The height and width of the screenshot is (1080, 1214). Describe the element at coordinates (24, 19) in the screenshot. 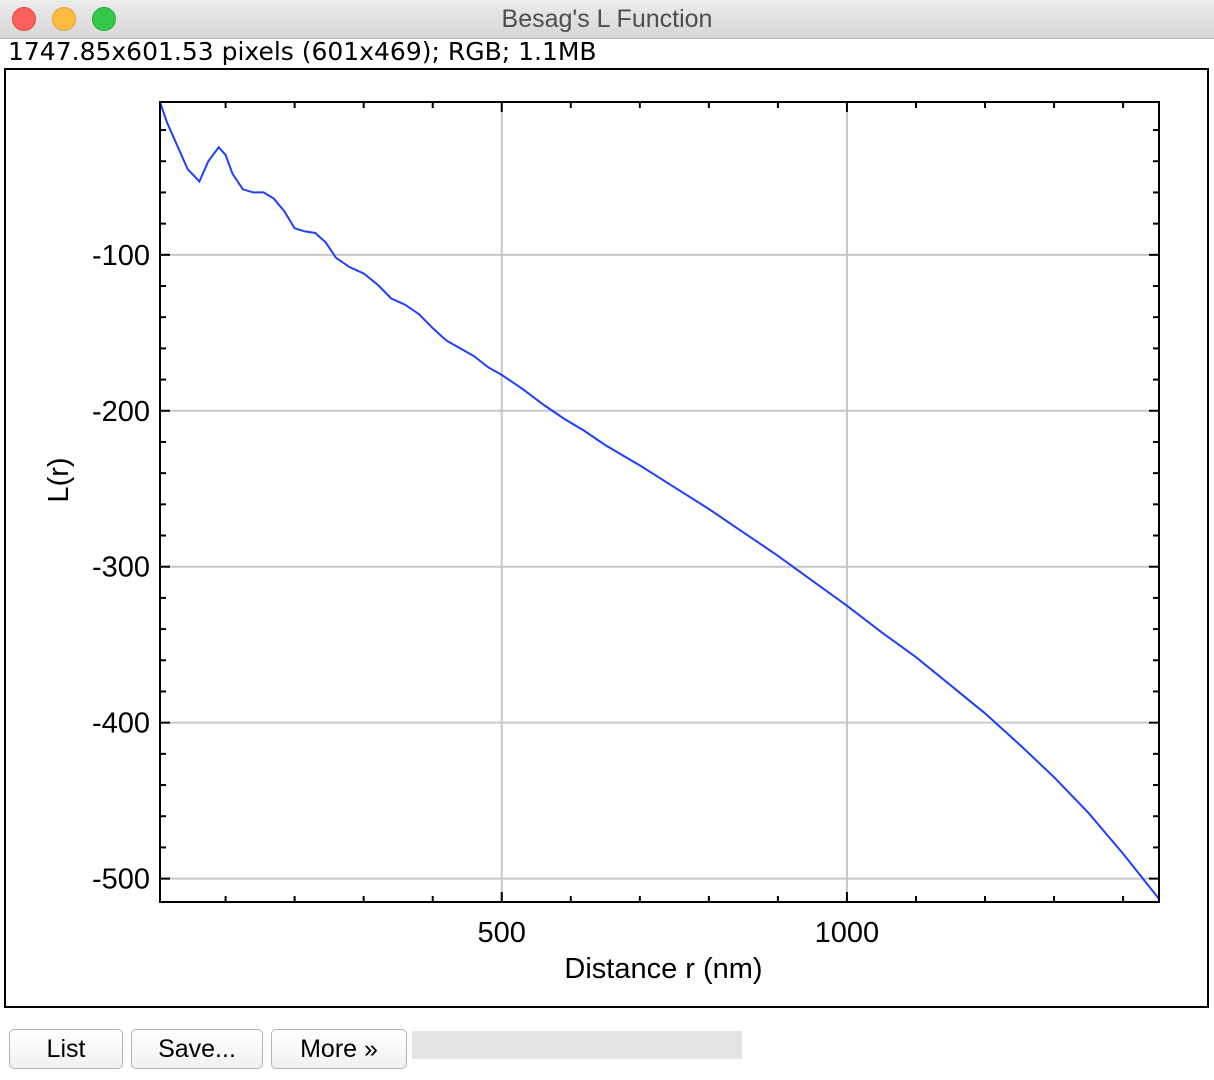

I see `close-window-button` at that location.